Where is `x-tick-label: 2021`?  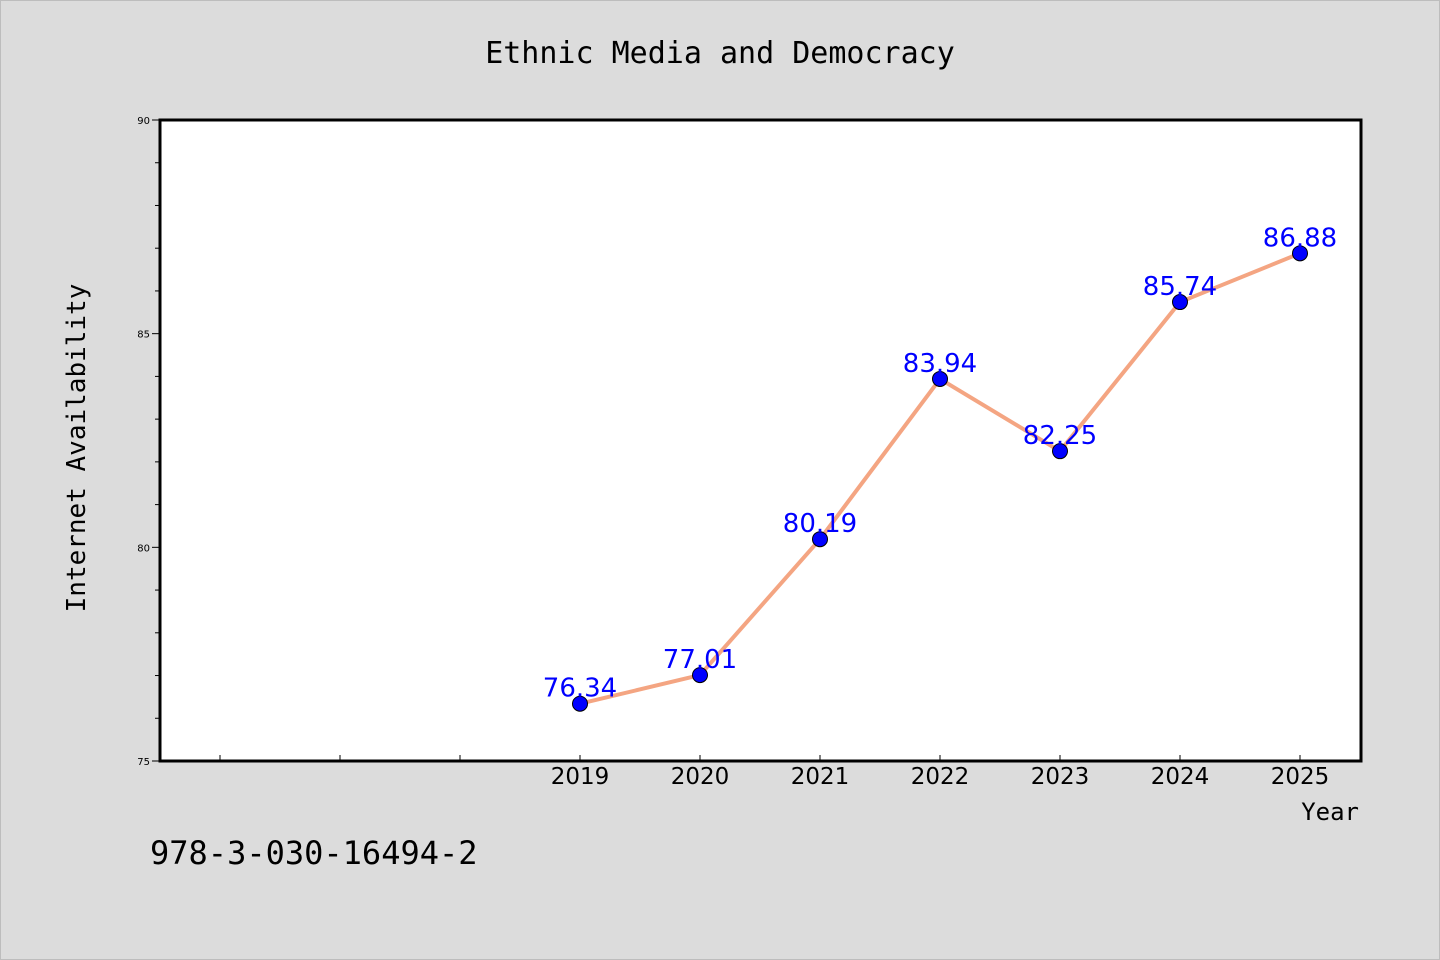 x-tick-label: 2021 is located at coordinates (820, 777).